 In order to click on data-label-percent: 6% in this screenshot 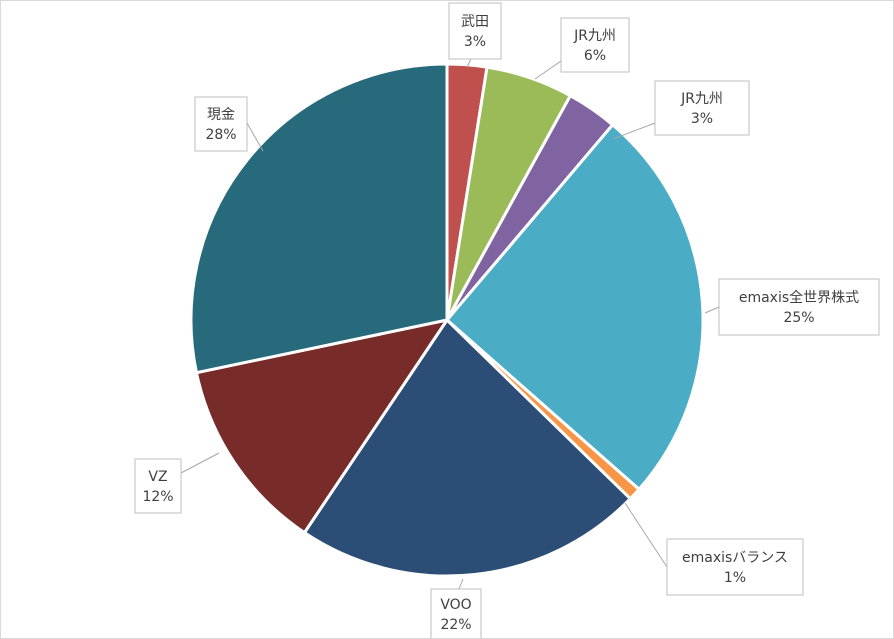, I will do `click(595, 56)`.